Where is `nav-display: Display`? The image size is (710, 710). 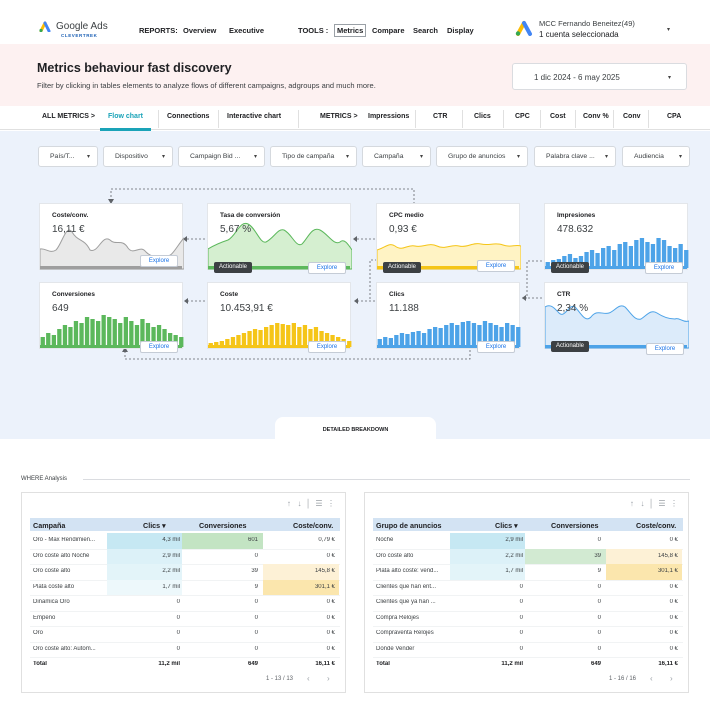
nav-display: Display is located at coordinates (460, 30).